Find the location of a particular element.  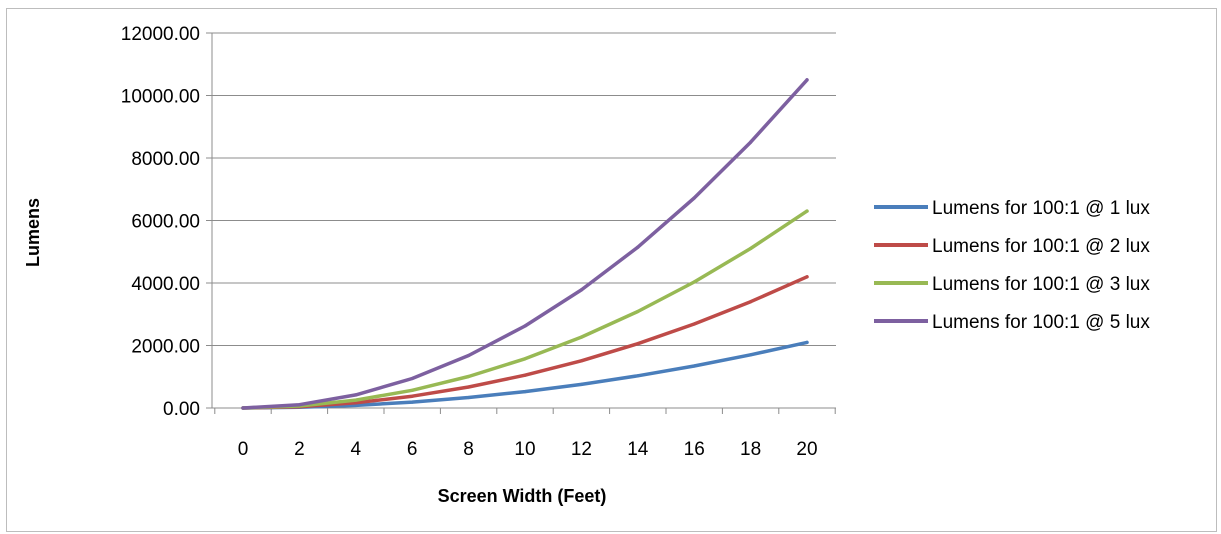

y-tick-label: 10000.00 is located at coordinates (160, 97).